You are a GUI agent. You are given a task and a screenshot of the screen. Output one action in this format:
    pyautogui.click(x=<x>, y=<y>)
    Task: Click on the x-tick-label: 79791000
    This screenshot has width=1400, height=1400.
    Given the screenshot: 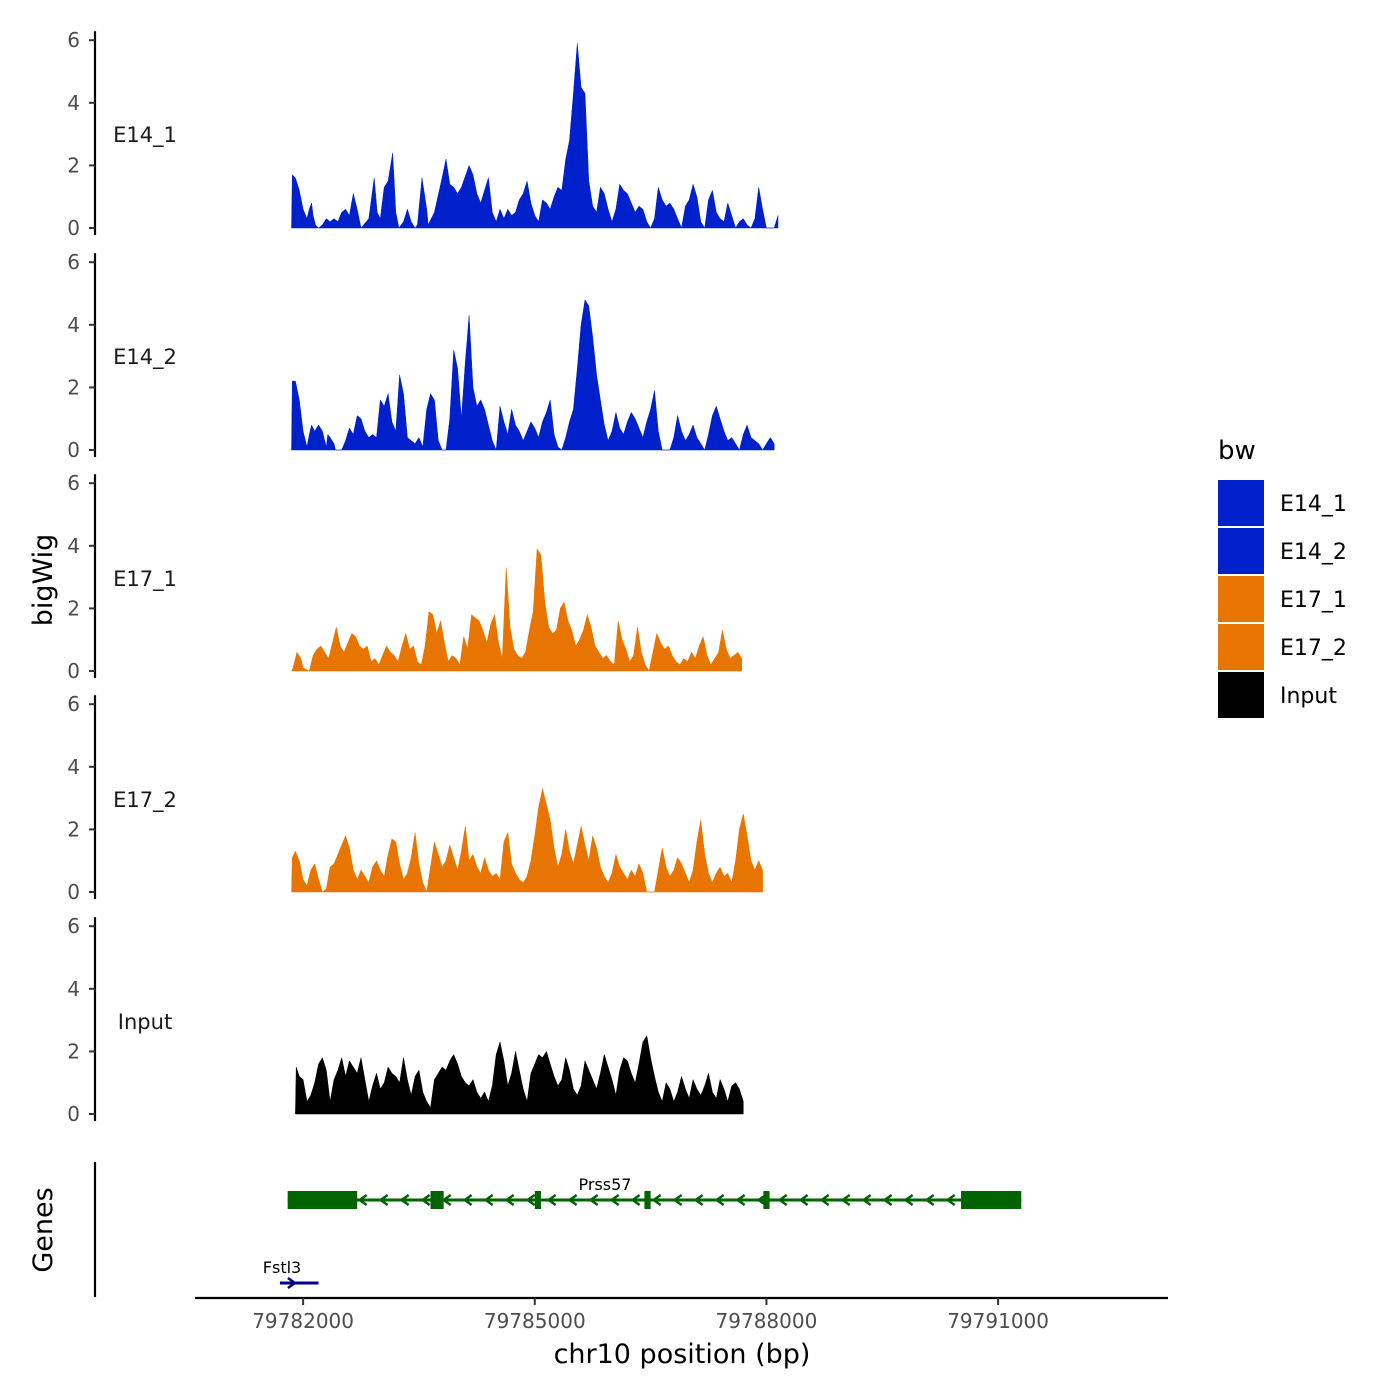 What is the action you would take?
    pyautogui.click(x=998, y=1321)
    